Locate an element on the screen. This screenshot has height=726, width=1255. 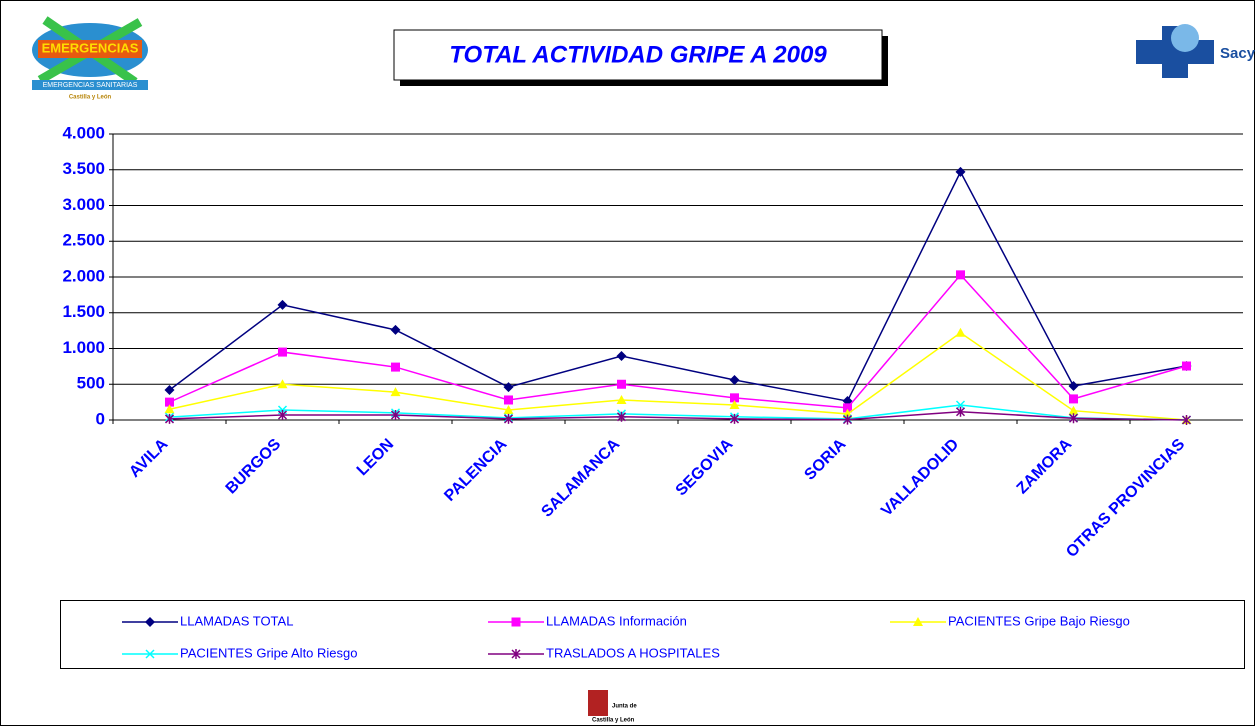
legend-label: TRASLADOS A HOSPITALES is located at coordinates (633, 652).